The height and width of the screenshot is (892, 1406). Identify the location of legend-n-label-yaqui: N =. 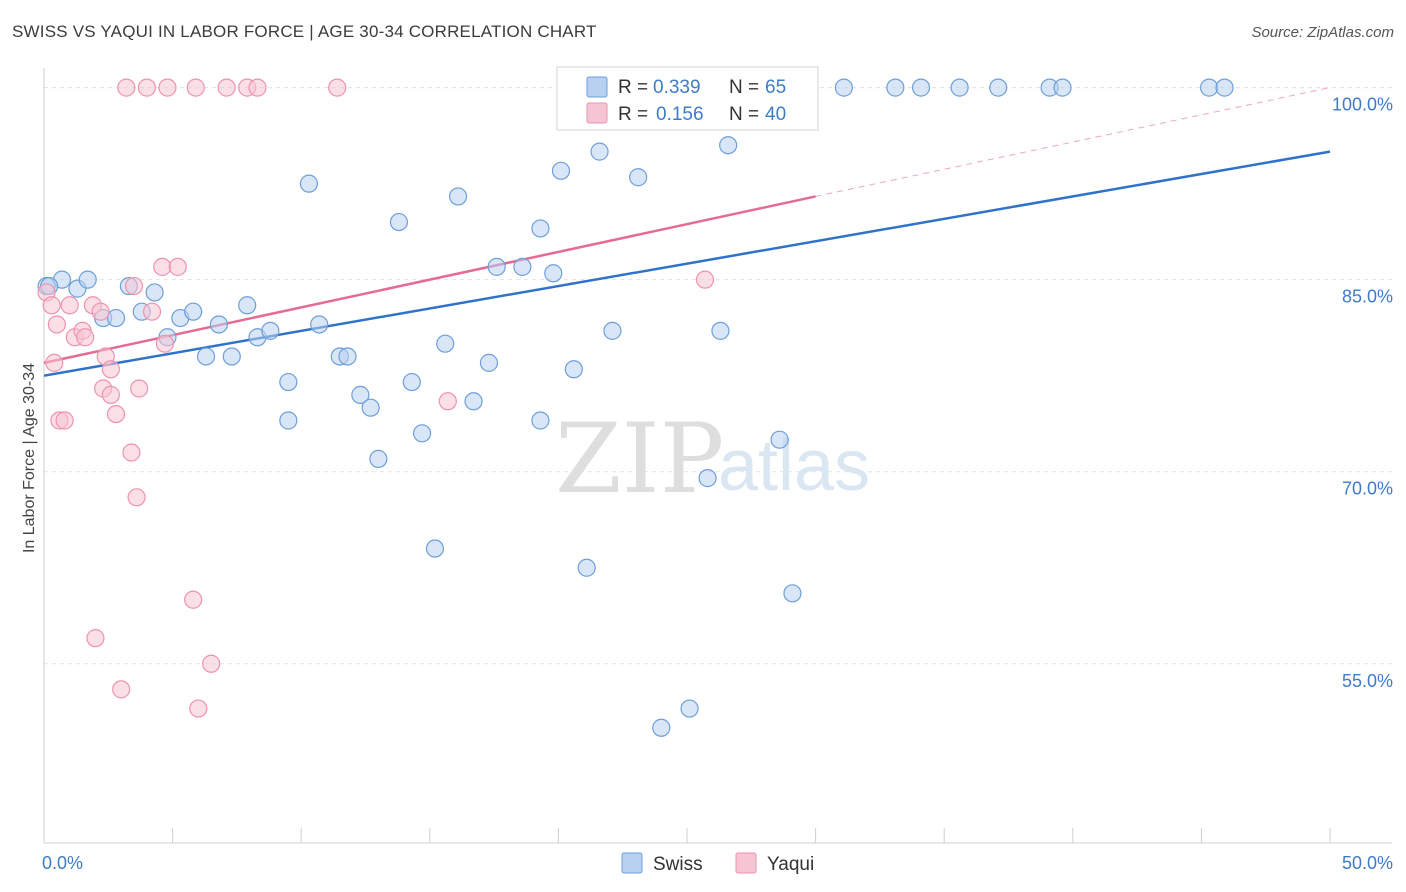
(744, 114).